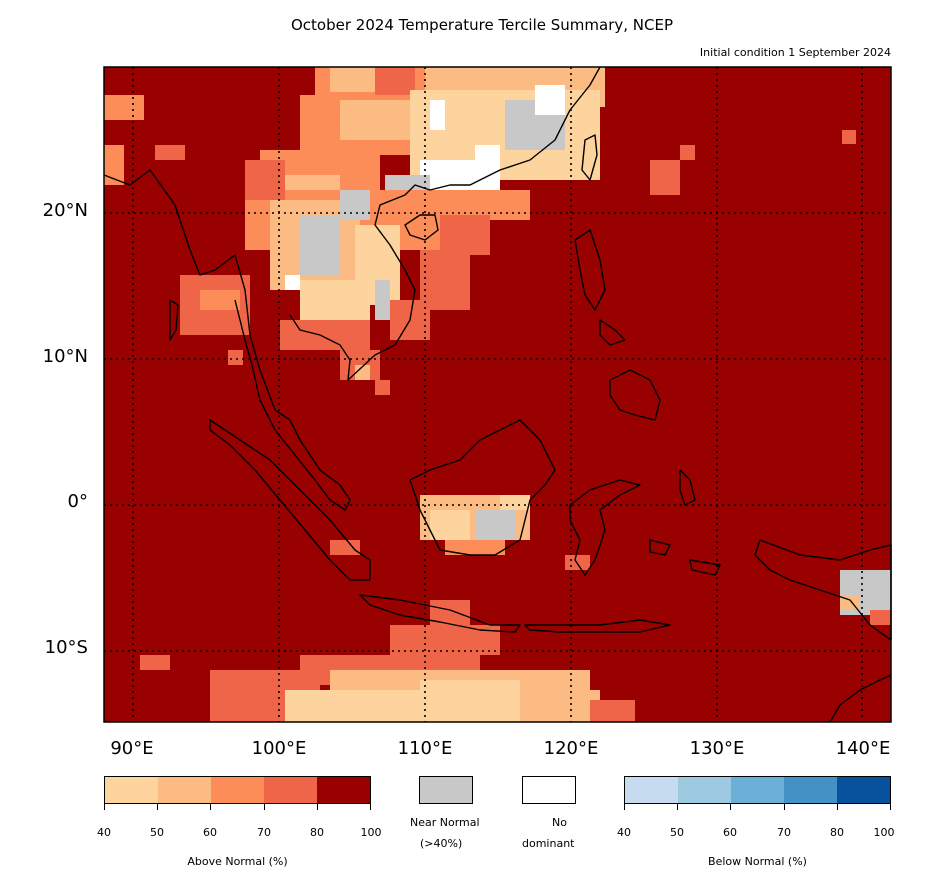  I want to click on below-normal-label: Below Normal (%), so click(757, 861).